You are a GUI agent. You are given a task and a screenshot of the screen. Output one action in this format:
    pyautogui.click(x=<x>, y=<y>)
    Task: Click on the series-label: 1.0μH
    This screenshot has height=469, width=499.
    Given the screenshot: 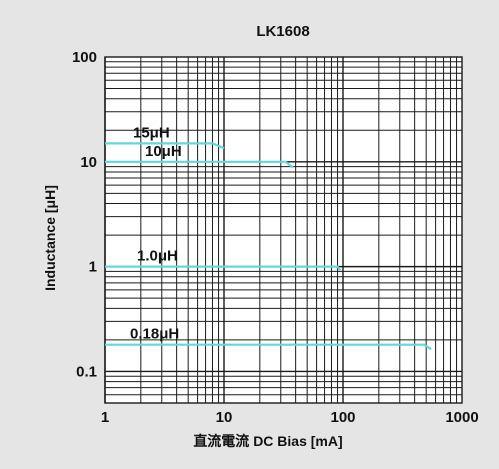 What is the action you would take?
    pyautogui.click(x=157, y=256)
    